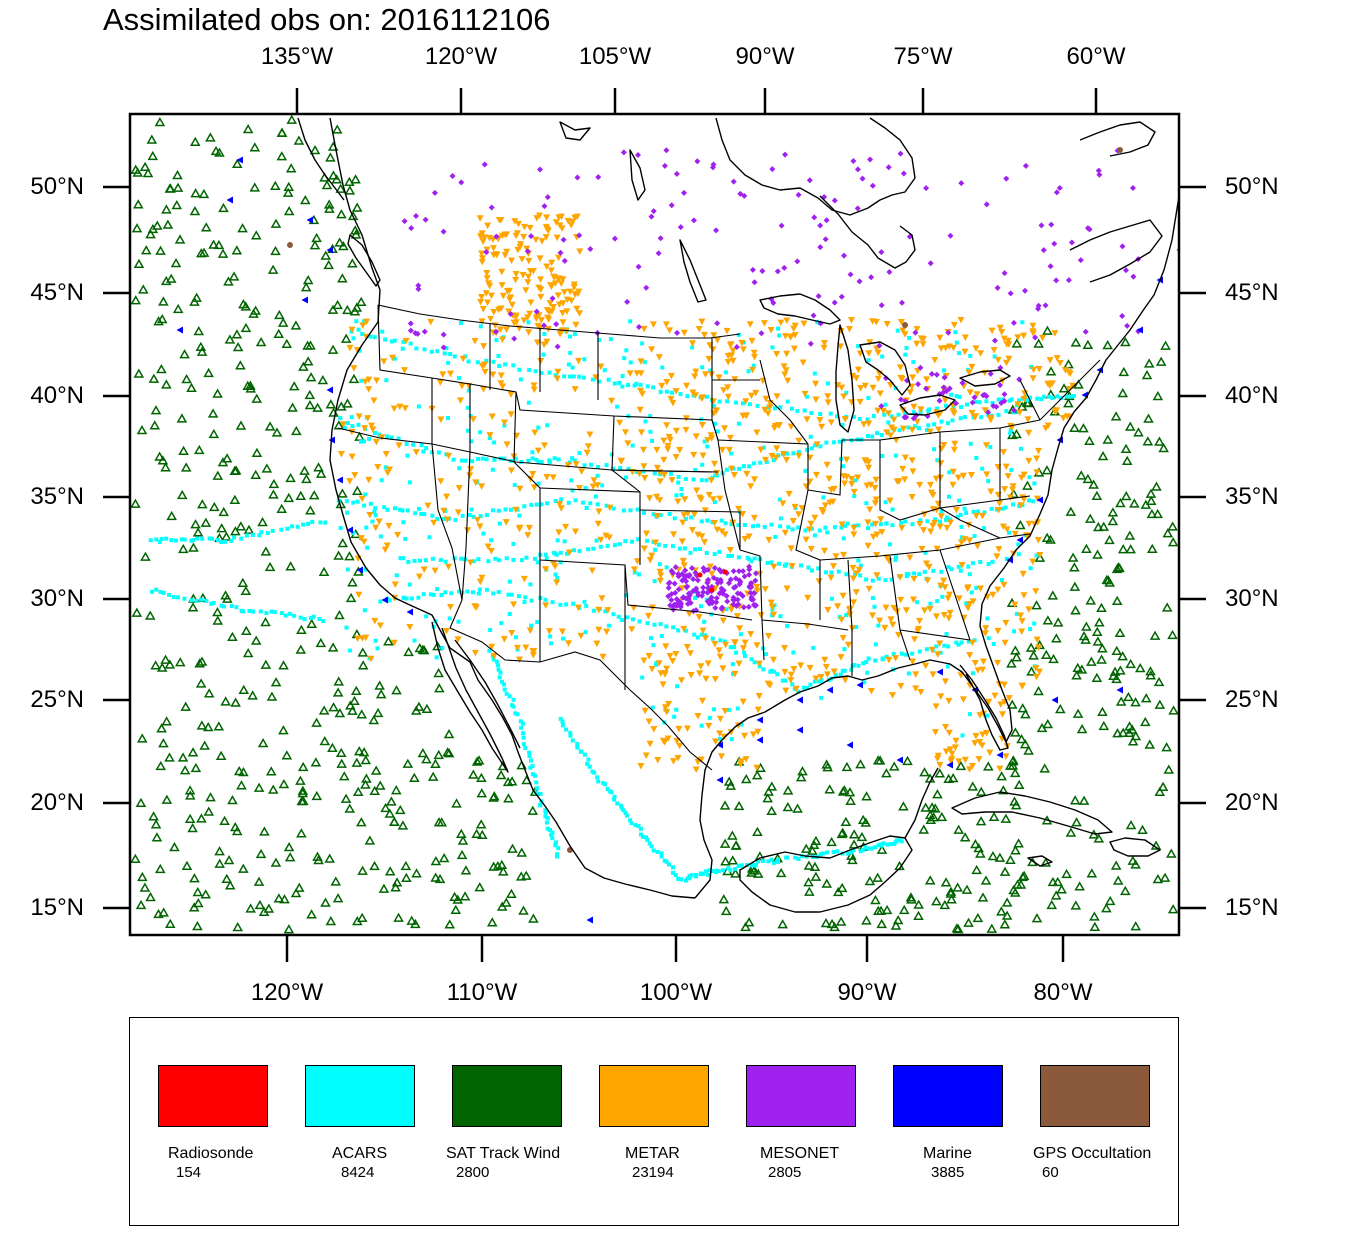  What do you see at coordinates (1050, 1172) in the screenshot?
I see `legend-count: 60` at bounding box center [1050, 1172].